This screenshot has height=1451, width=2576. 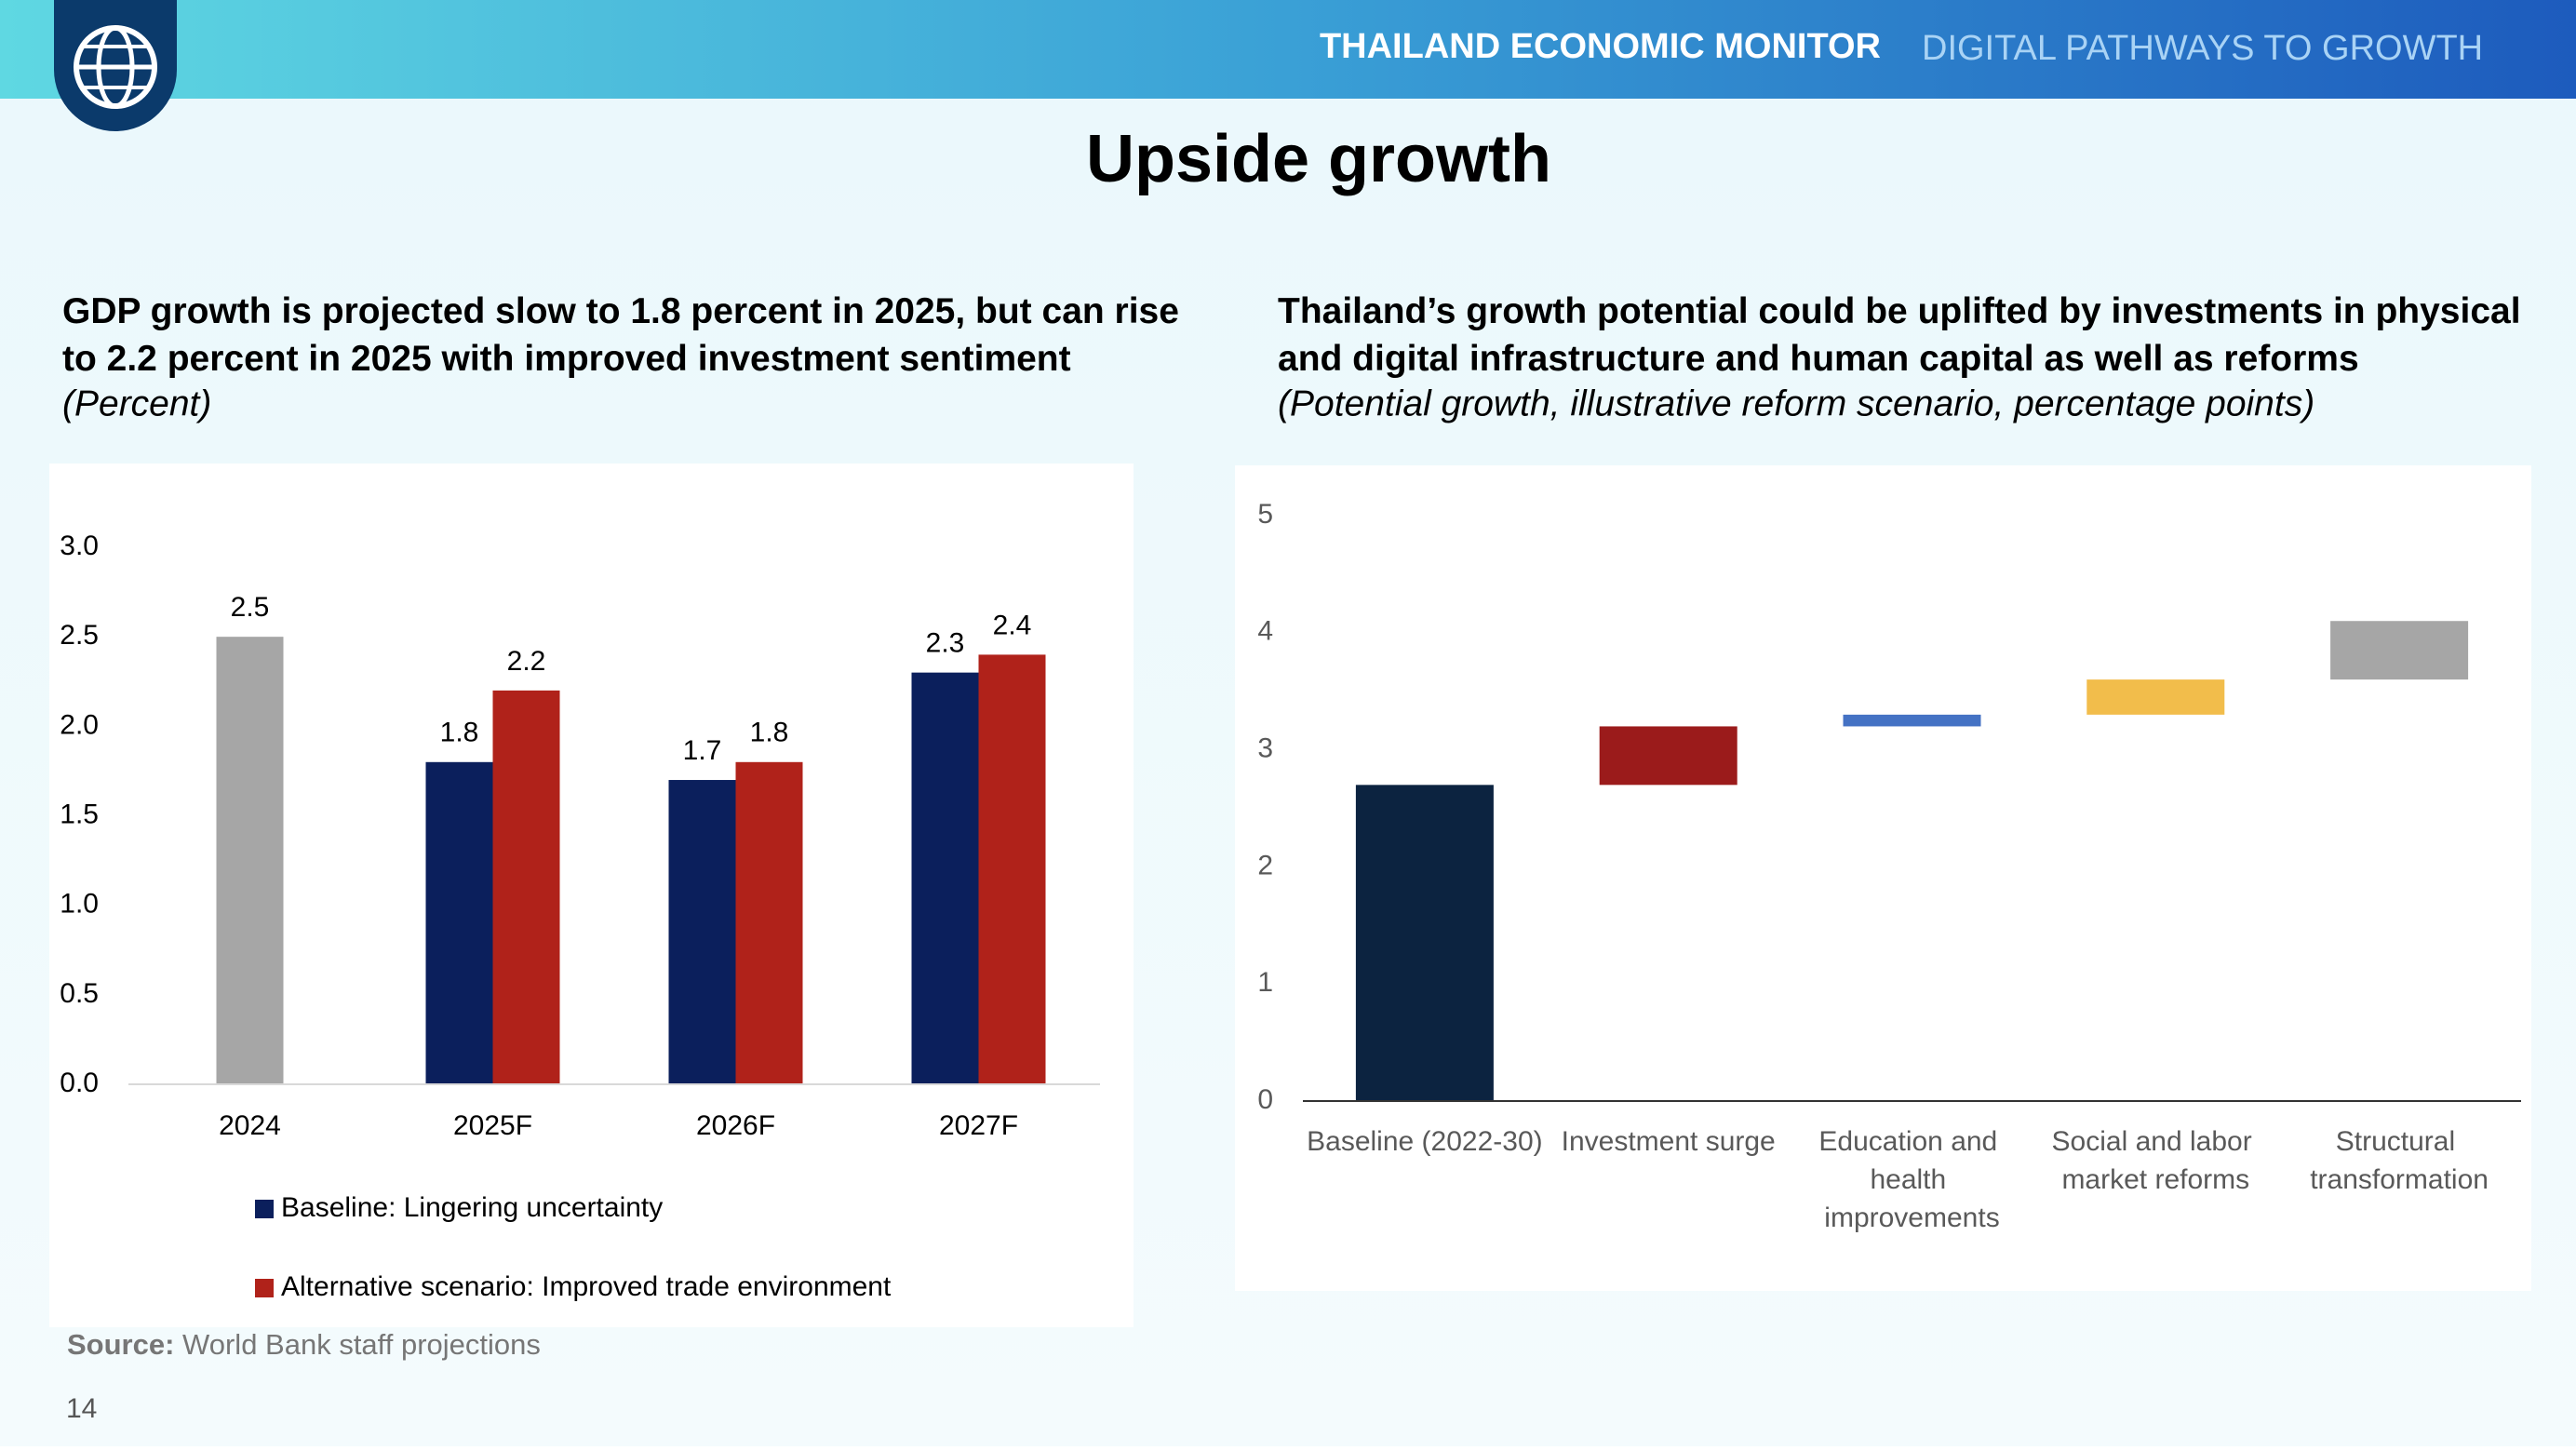 I want to click on value-label: 1.7, so click(x=702, y=750).